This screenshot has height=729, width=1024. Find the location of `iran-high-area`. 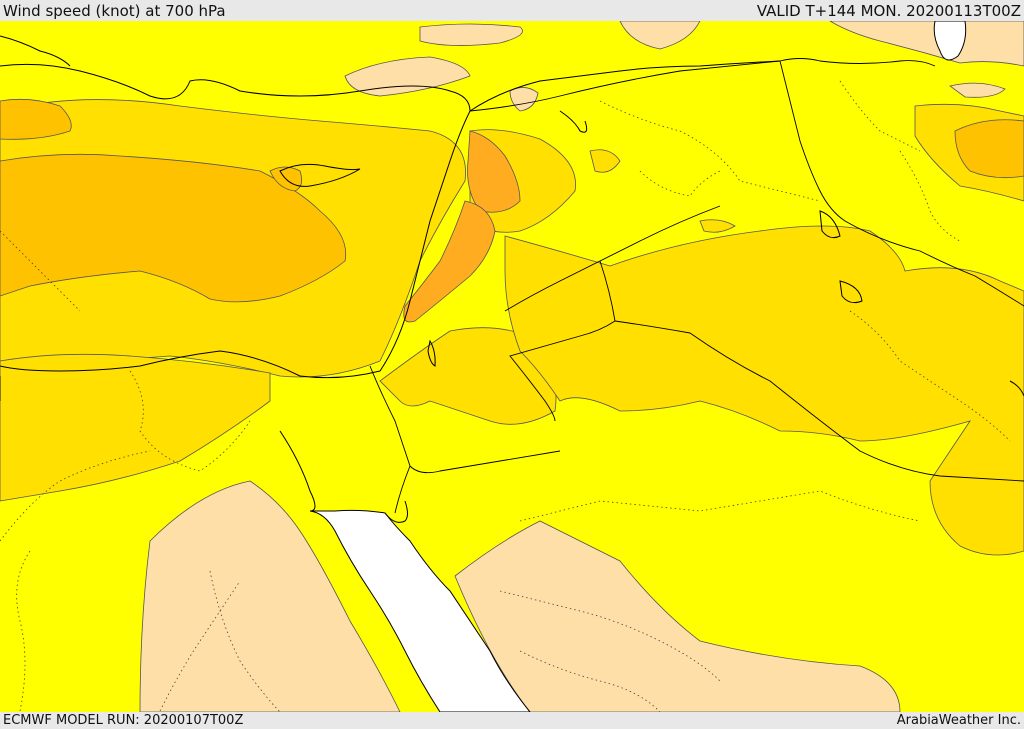

iran-high-area is located at coordinates (989, 149).